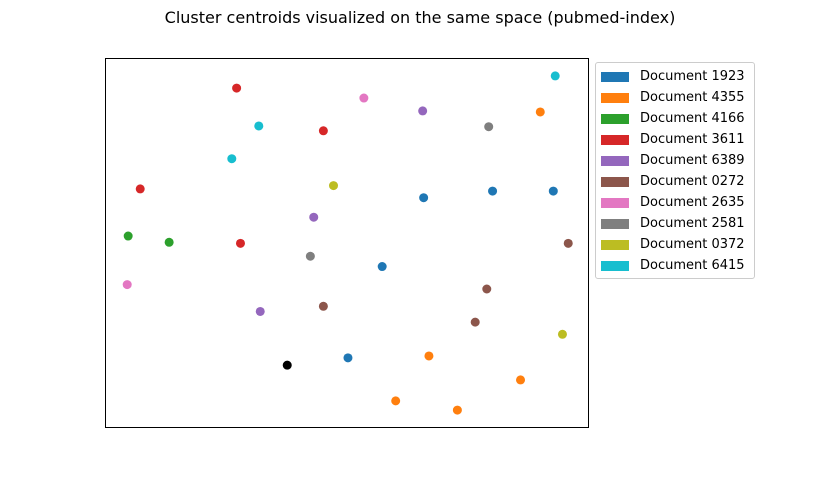 The width and height of the screenshot is (840, 480). Describe the element at coordinates (692, 265) in the screenshot. I see `legend-label: Document 6415` at that location.